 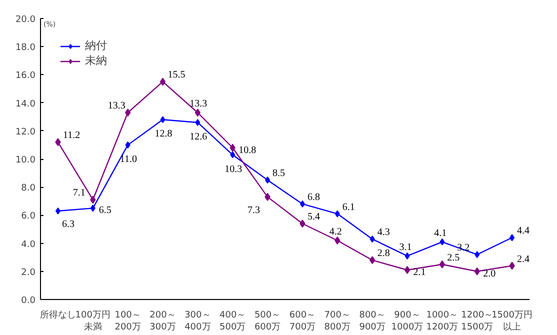 I want to click on x-tick-label: 1500万円以上, so click(x=512, y=321).